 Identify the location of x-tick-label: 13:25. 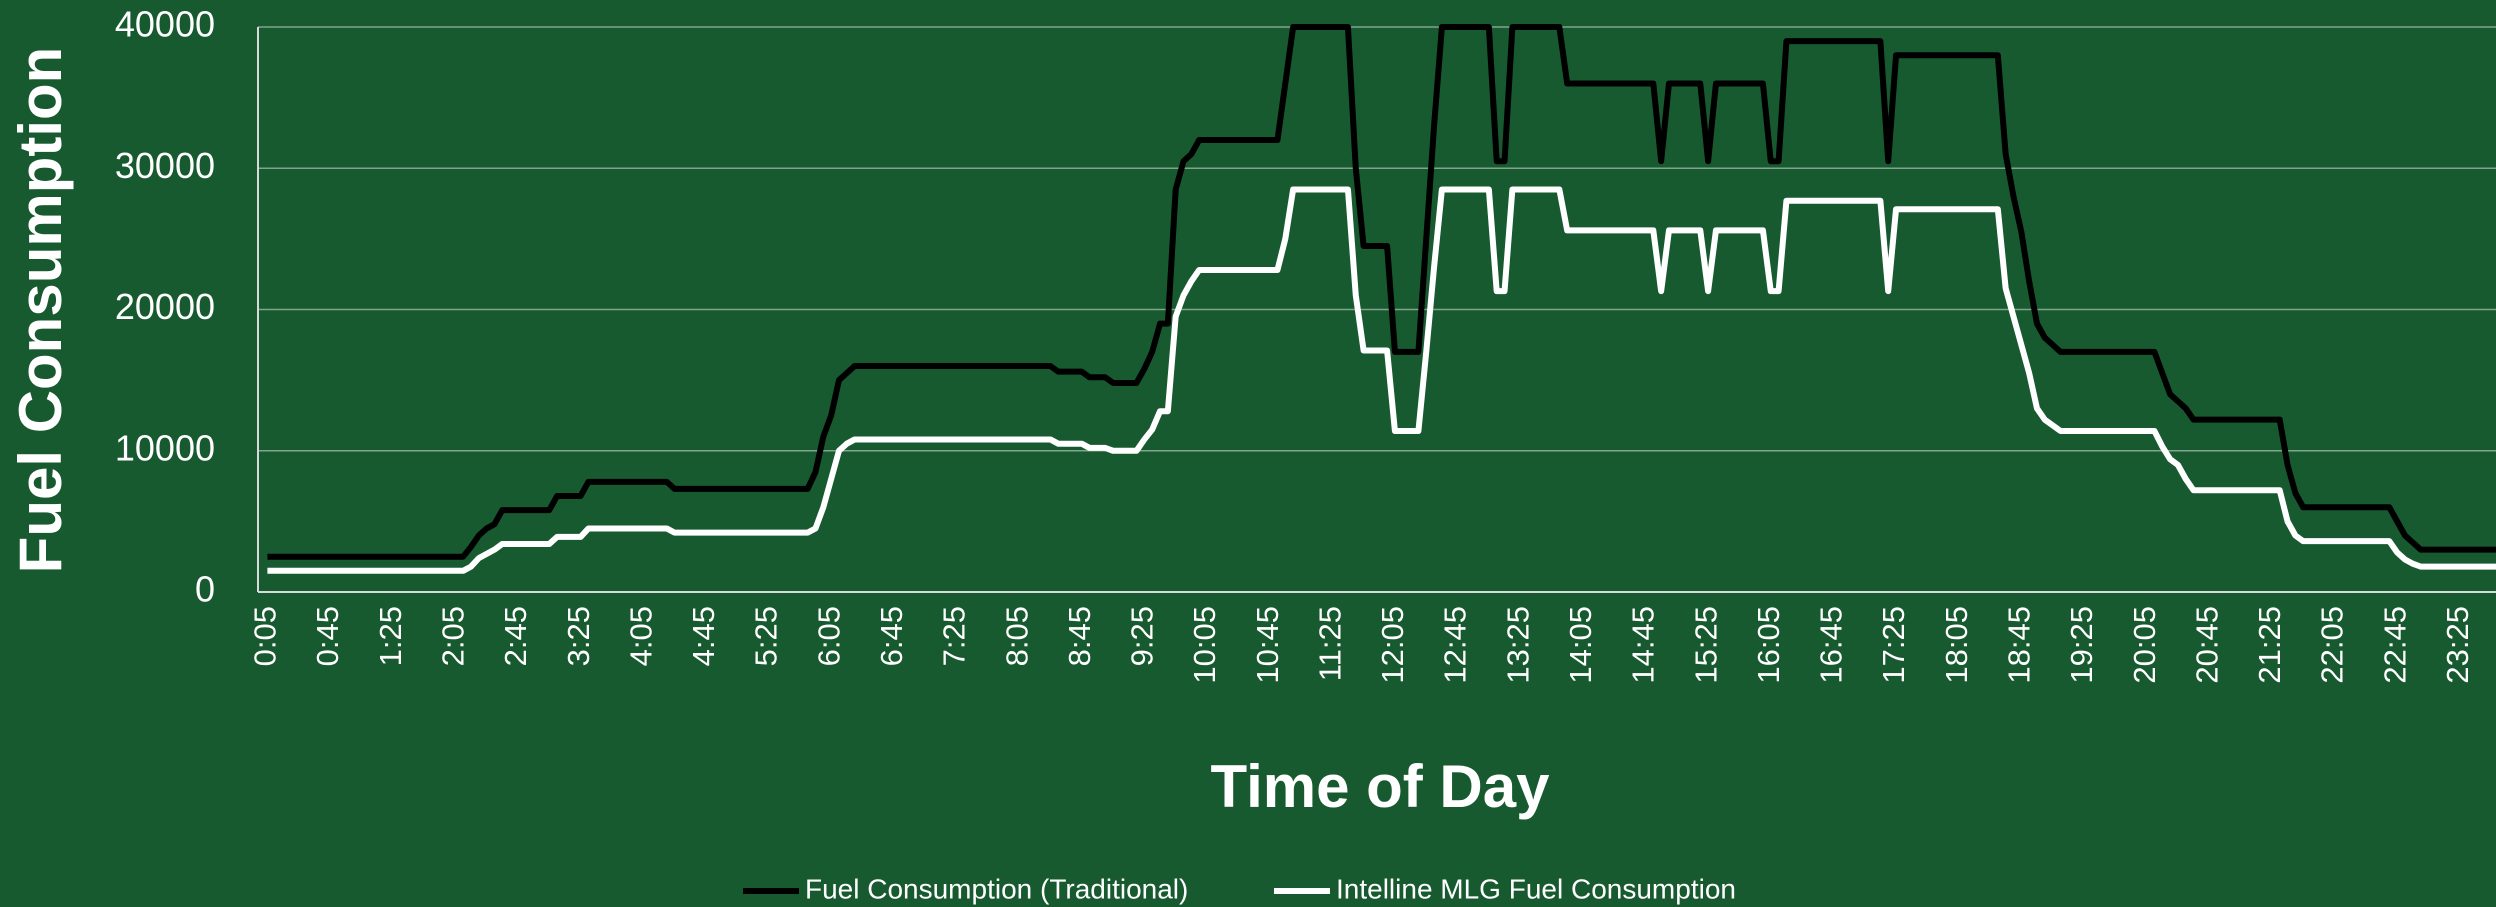
(1517, 645).